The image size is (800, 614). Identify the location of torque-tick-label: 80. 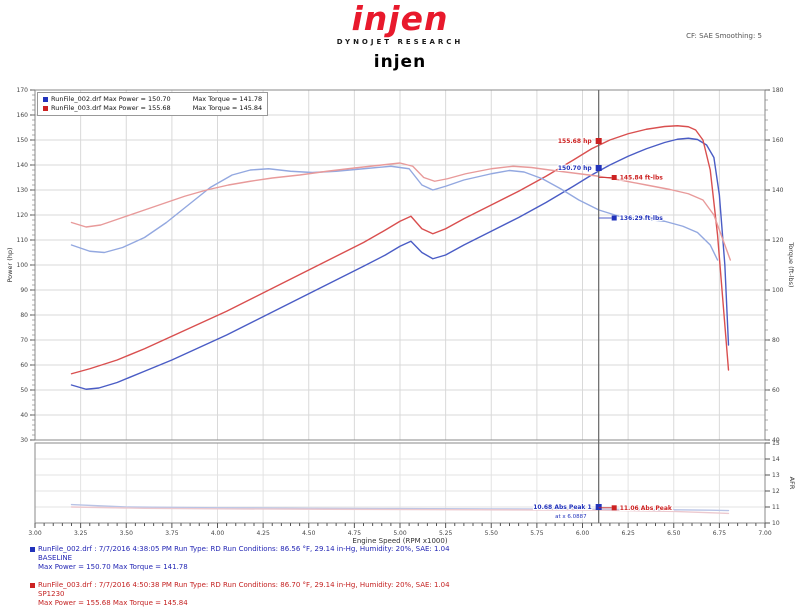
(776, 340).